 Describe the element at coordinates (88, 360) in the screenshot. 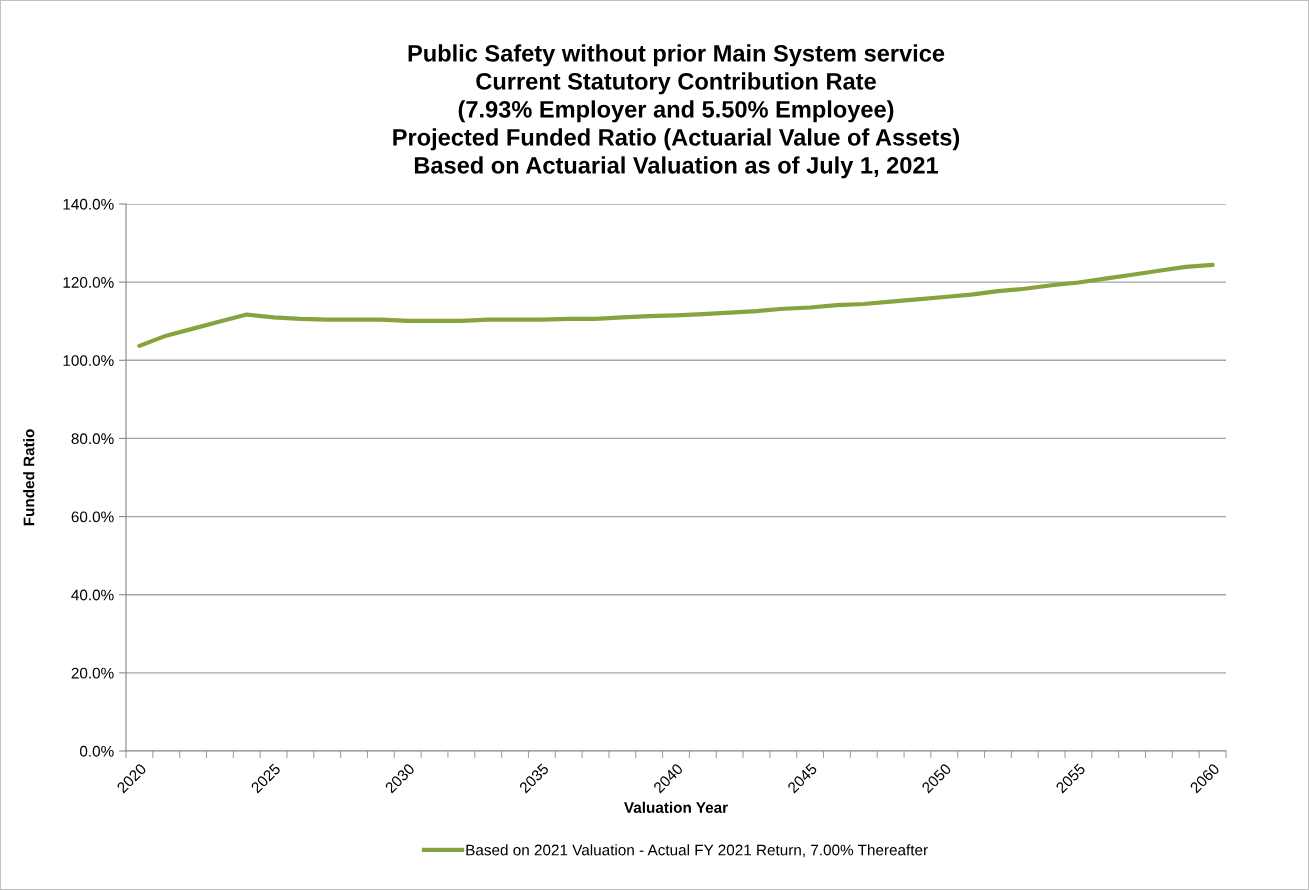

I see `y-tick-label: 100.0%` at that location.